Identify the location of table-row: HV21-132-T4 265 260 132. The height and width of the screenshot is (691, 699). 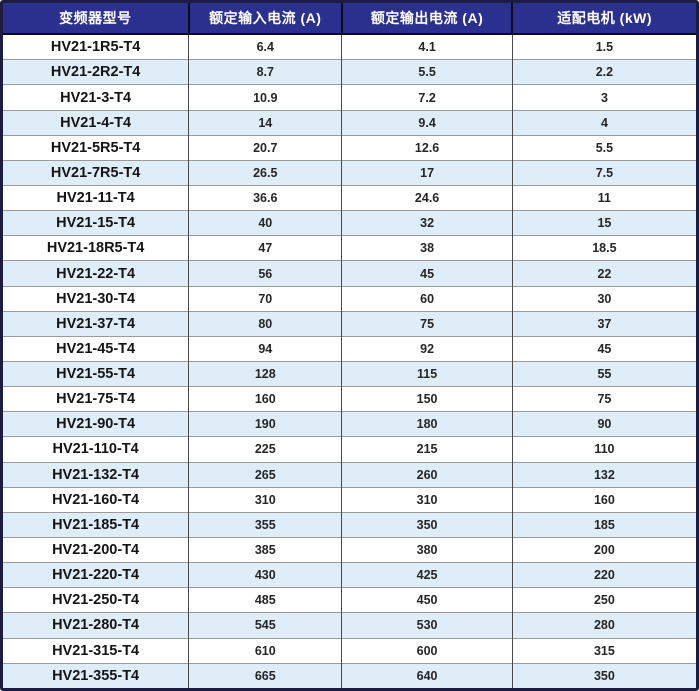
(349, 474).